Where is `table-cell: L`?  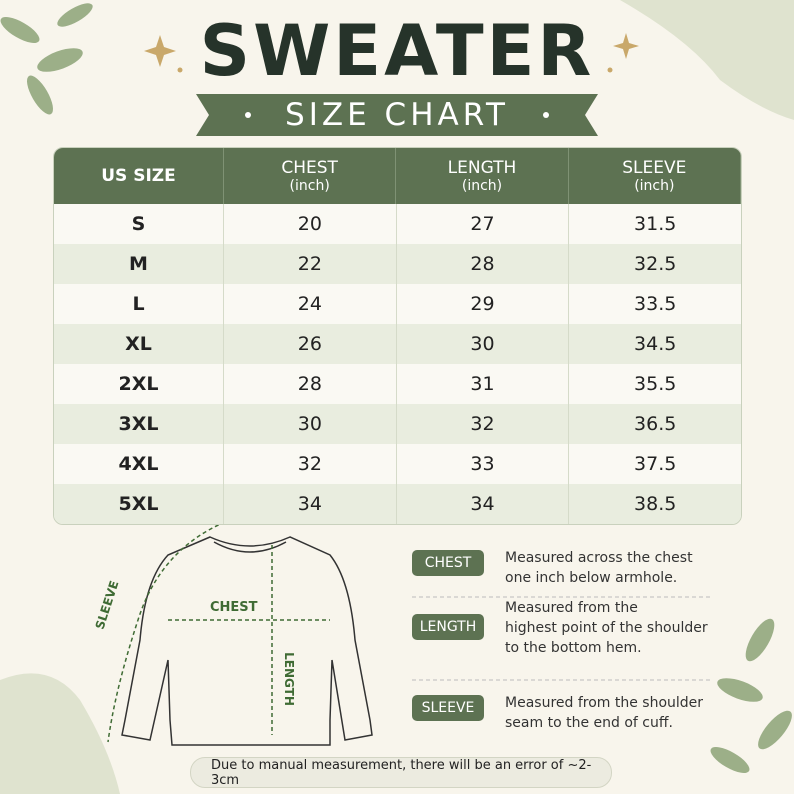
table-cell: L is located at coordinates (139, 304).